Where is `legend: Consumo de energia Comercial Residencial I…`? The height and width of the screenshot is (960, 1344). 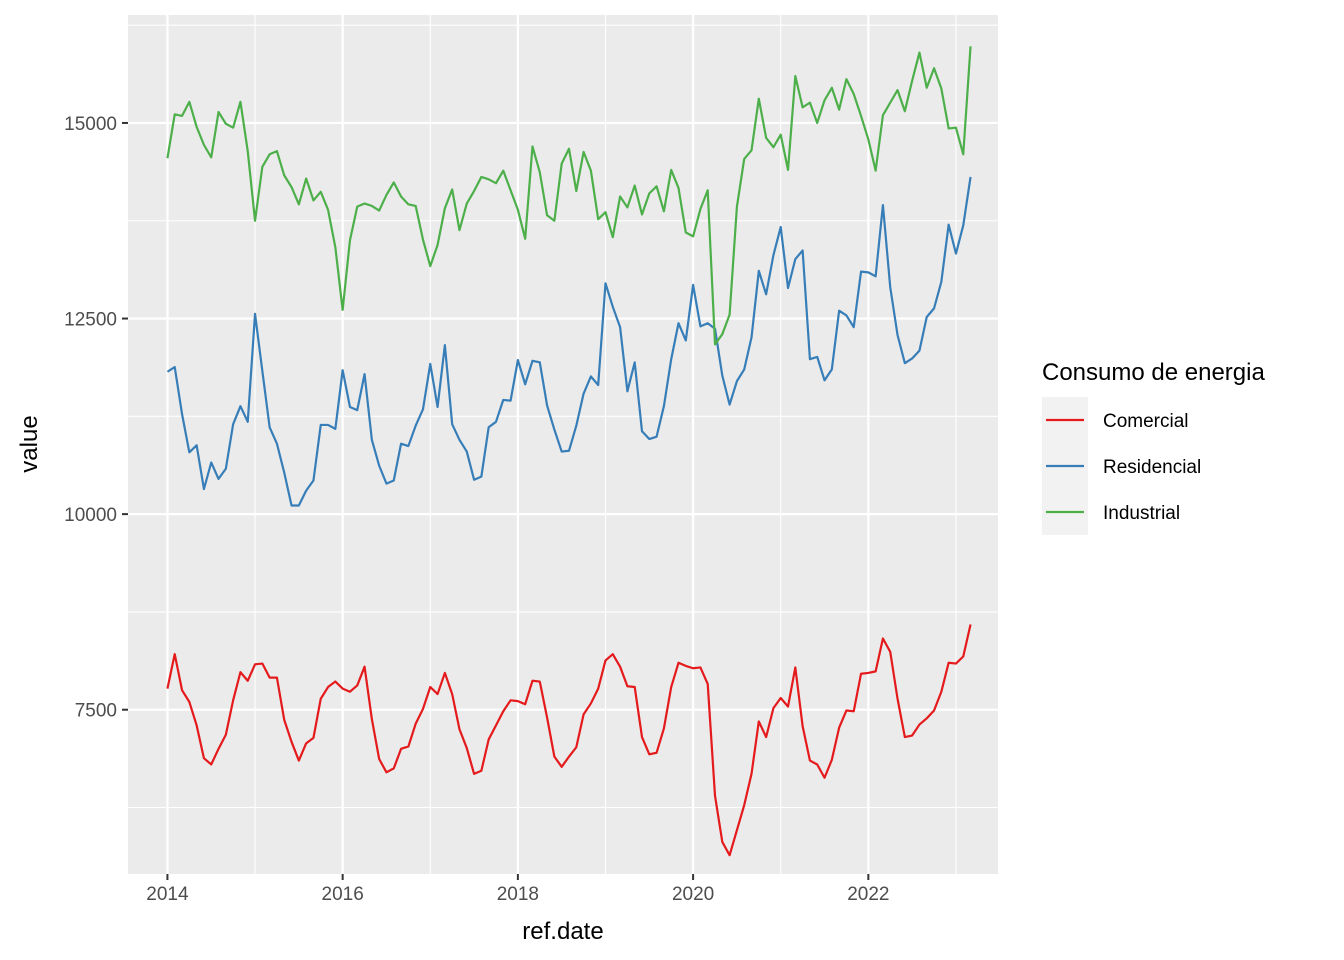
legend: Consumo de energia Comercial Residencial I… is located at coordinates (1153, 447).